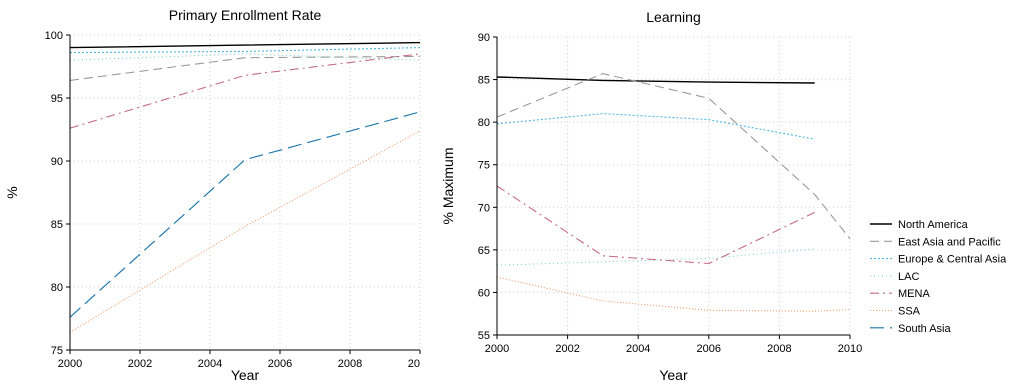  I want to click on legend-item-europe-and-central-asia: Europe & Central Asia, so click(938, 260).